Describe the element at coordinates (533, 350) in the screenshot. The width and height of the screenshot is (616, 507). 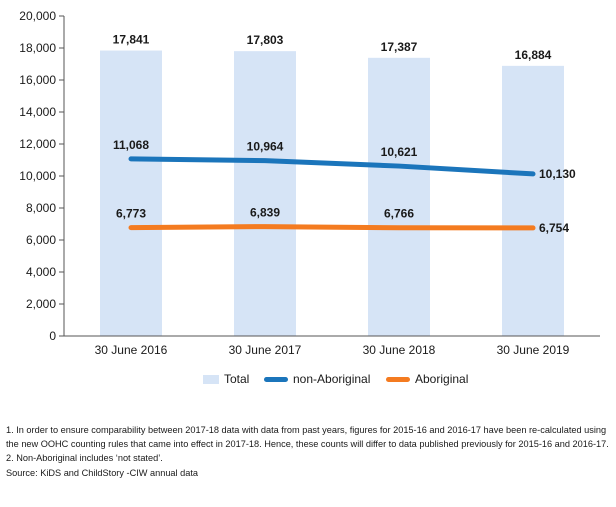
I see `x-tick-label: 30 June 2019` at that location.